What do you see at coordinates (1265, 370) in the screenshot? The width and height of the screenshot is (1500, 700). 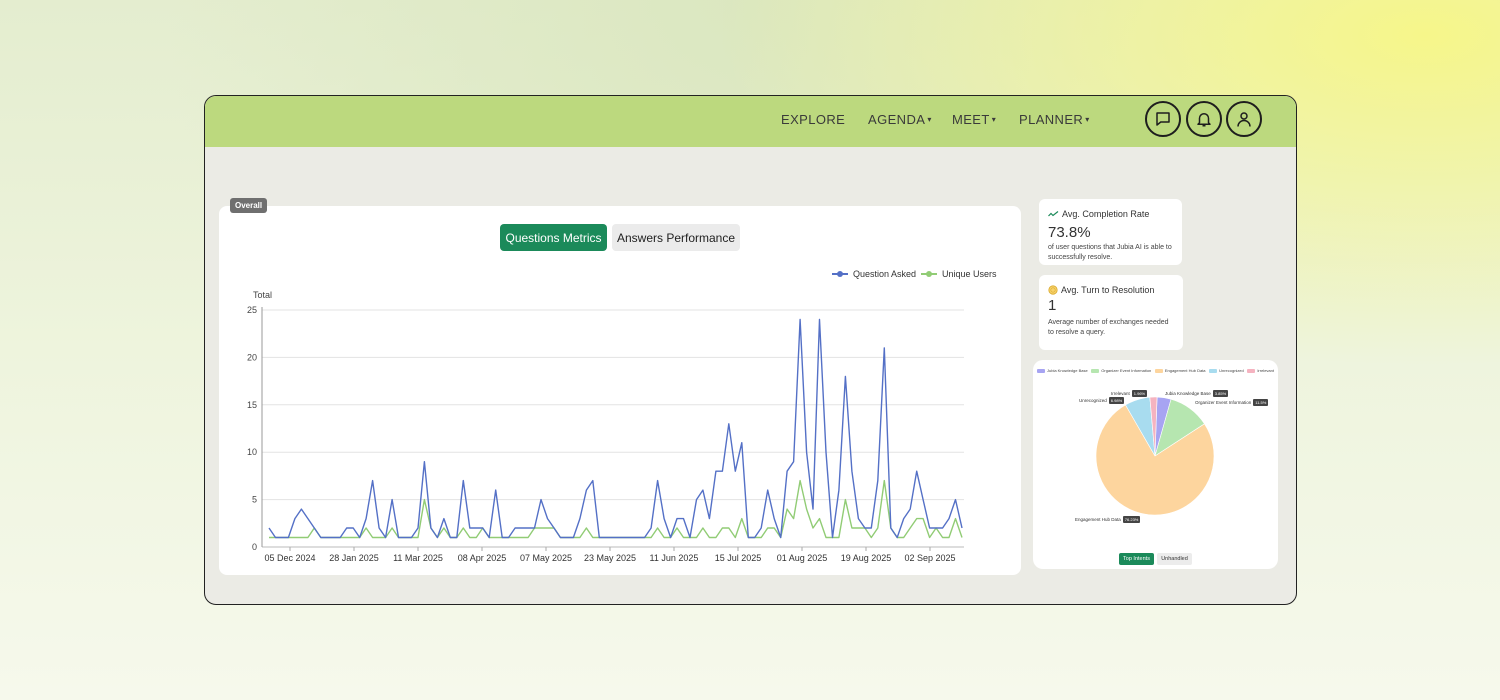 I see `legend-label: Irrelevant` at bounding box center [1265, 370].